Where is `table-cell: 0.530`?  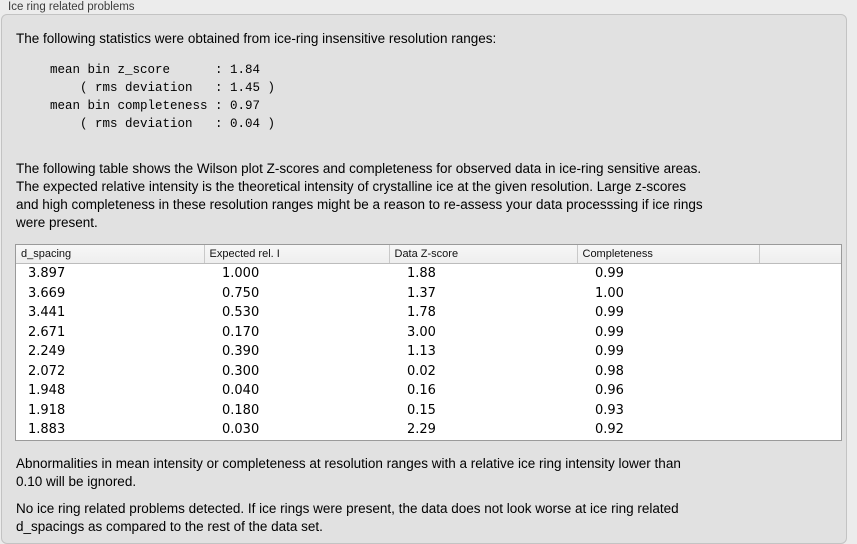 table-cell: 0.530 is located at coordinates (241, 312).